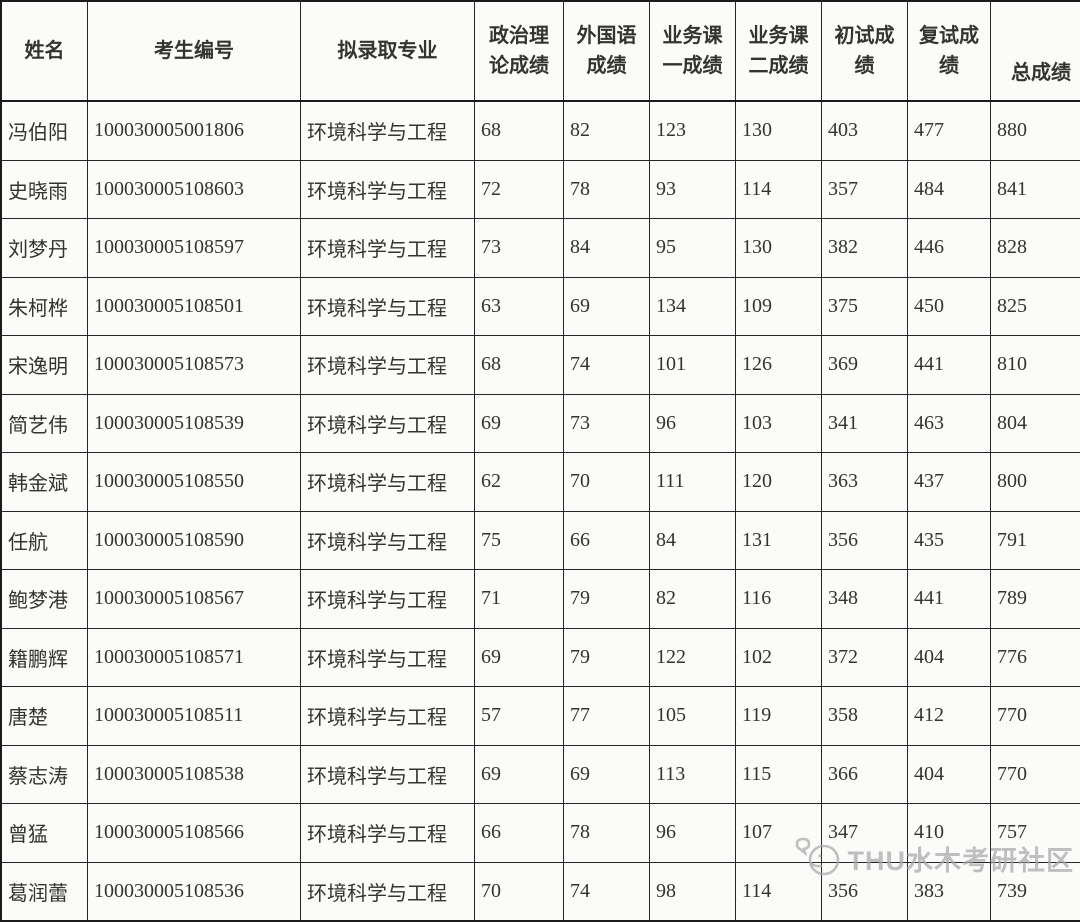 This screenshot has height=922, width=1080. I want to click on table-cell: 107, so click(779, 833).